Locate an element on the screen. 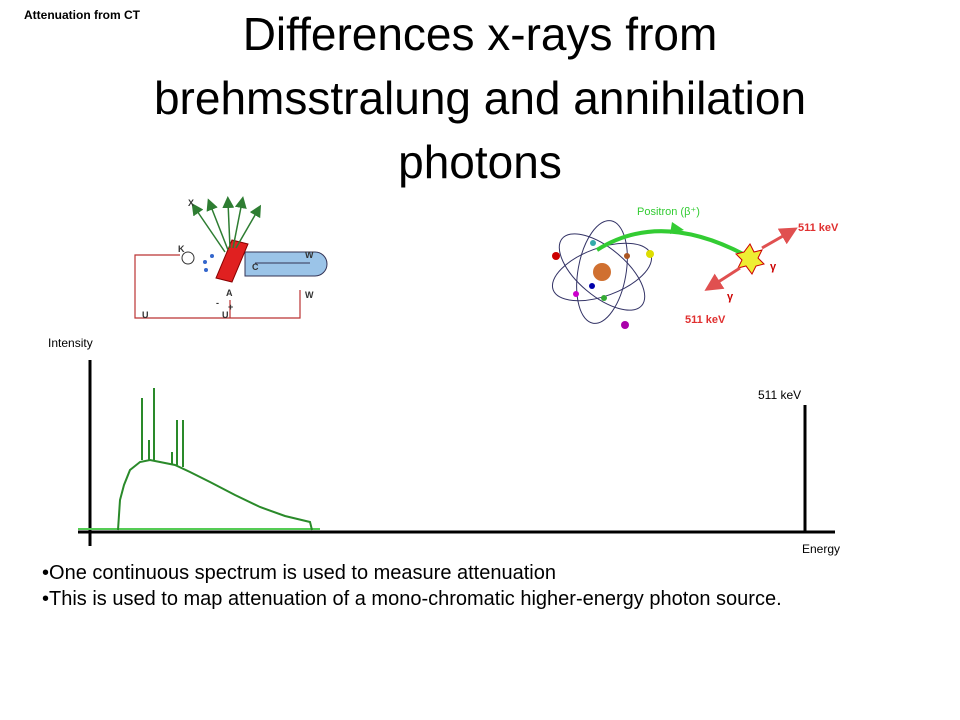 This screenshot has height=720, width=960. tube-label: K is located at coordinates (181, 249).